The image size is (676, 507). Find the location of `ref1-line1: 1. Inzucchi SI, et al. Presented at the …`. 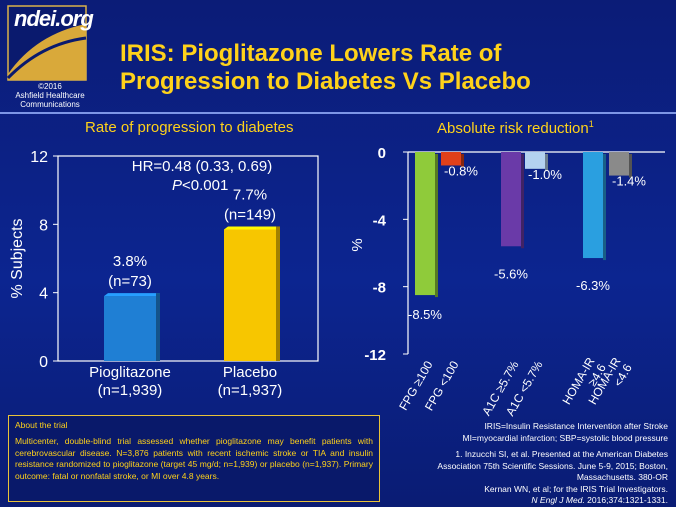

ref1-line1: 1. Inzucchi SI, et al. Presented at the … is located at coordinates (561, 454).